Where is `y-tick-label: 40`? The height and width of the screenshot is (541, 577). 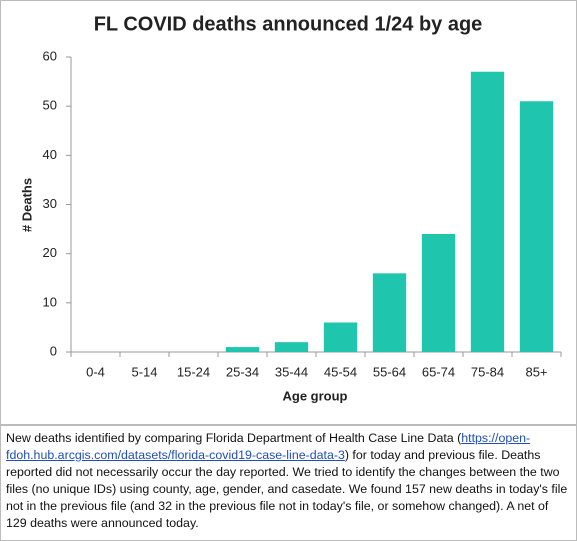
y-tick-label: 40 is located at coordinates (50, 154).